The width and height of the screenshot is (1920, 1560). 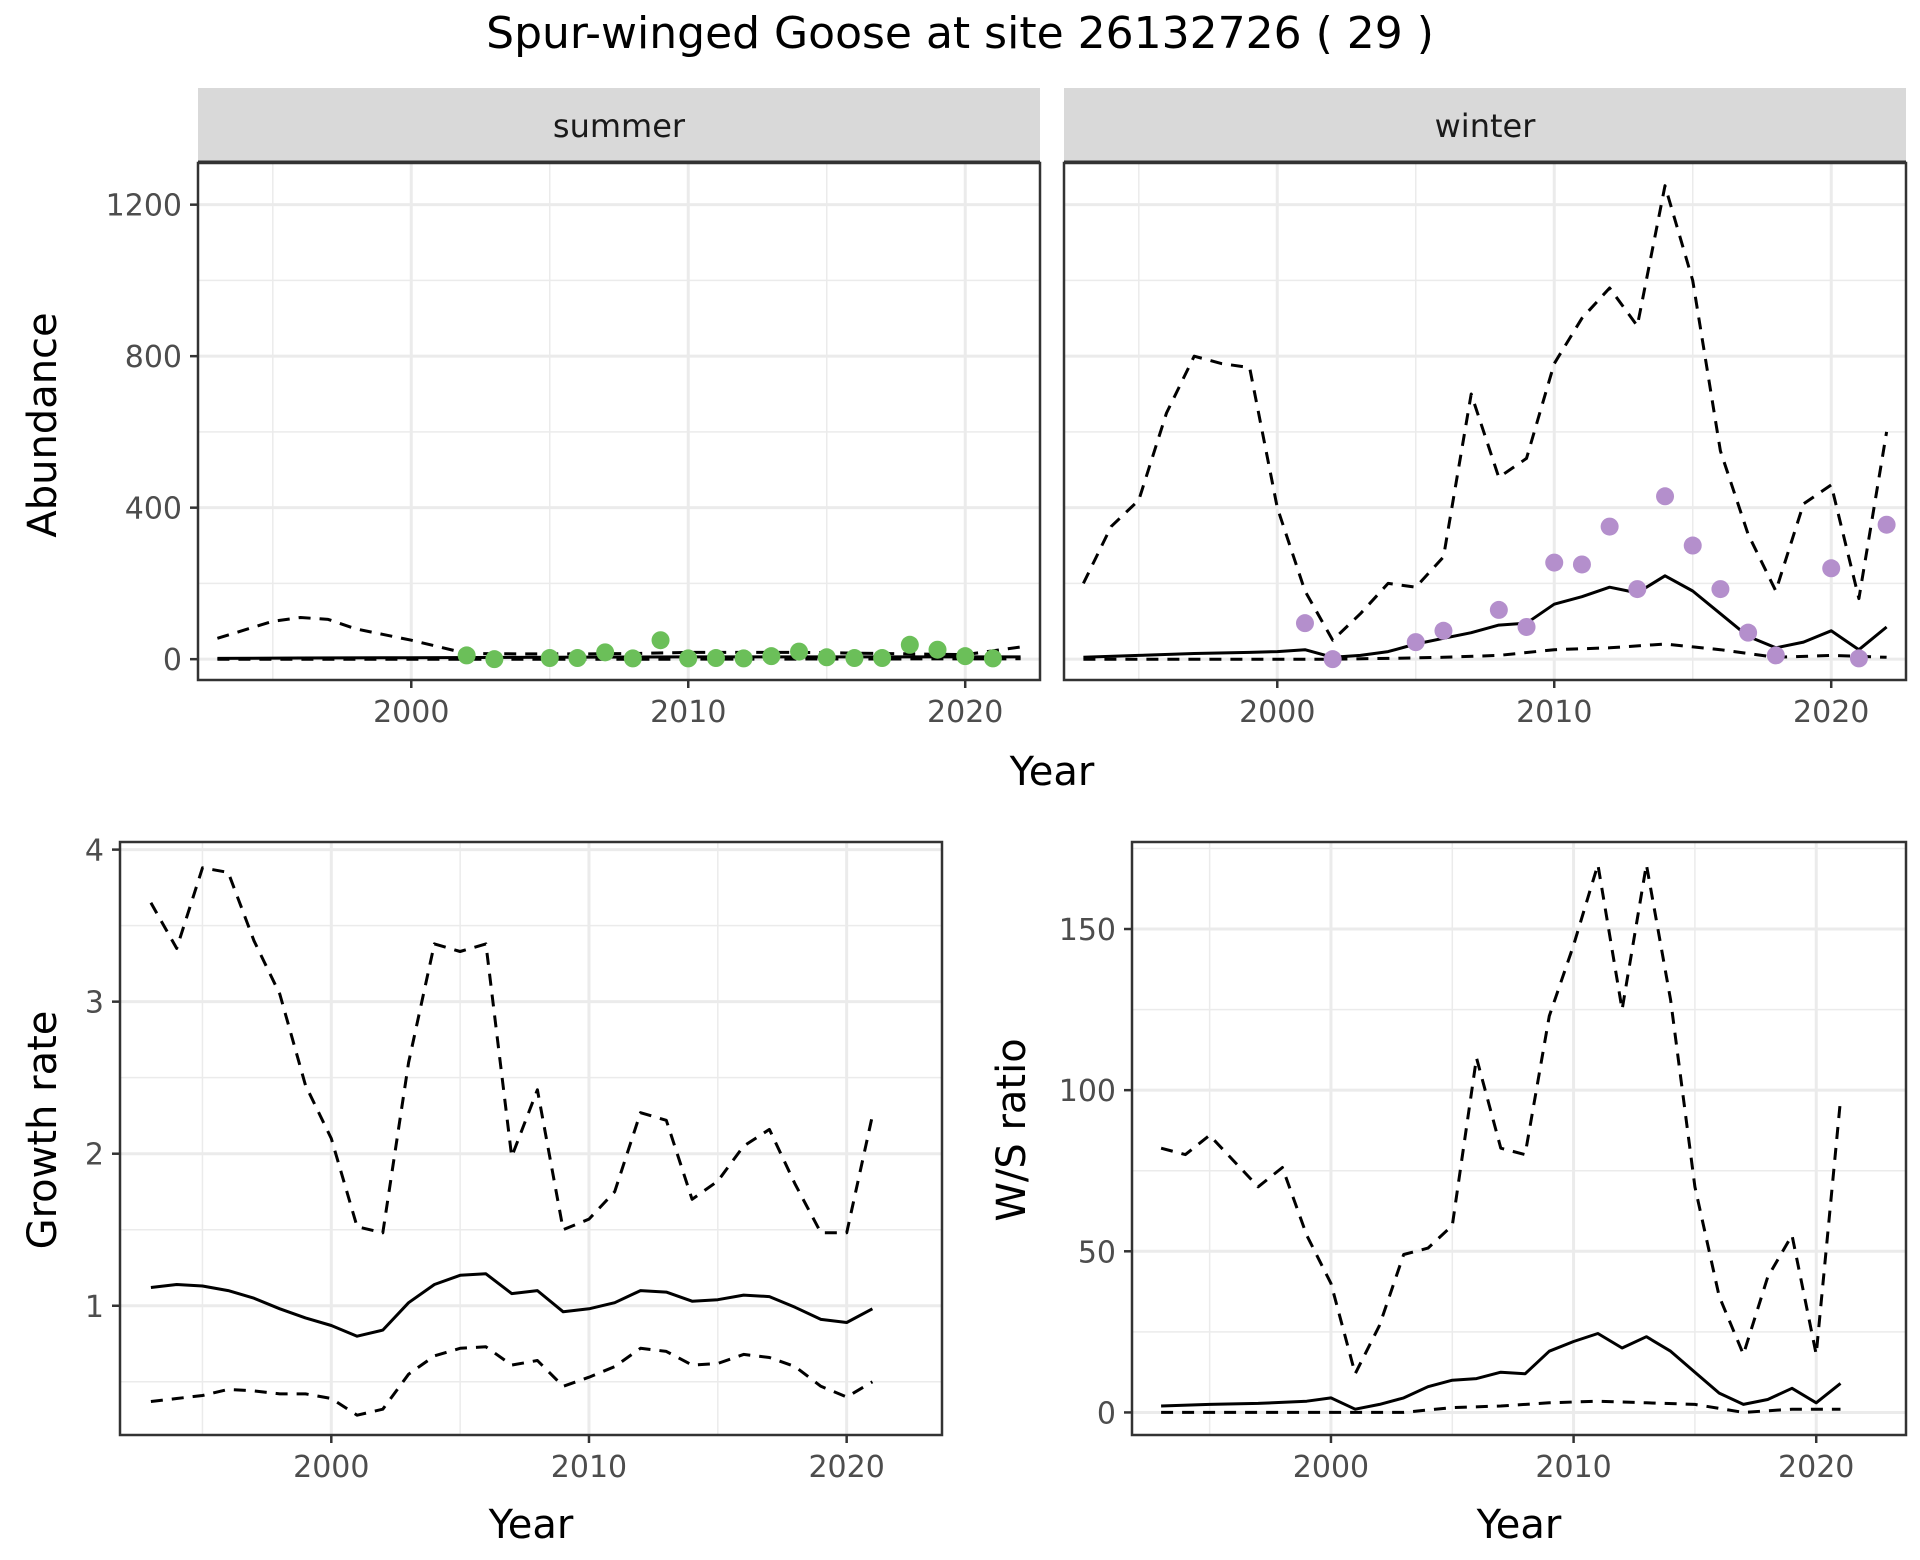 What do you see at coordinates (1106, 1413) in the screenshot?
I see `ws-y-tick-label: 0` at bounding box center [1106, 1413].